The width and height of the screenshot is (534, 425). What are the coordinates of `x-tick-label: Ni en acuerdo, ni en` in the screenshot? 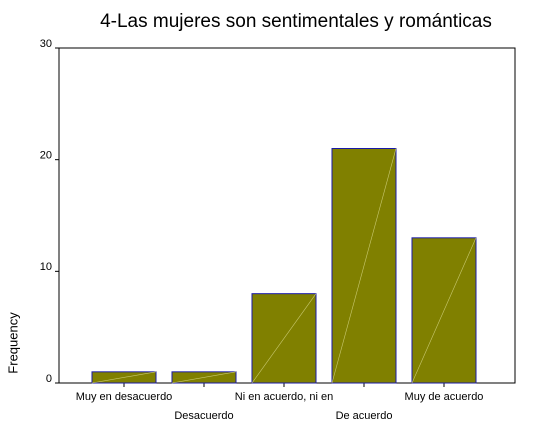 It's located at (284, 397).